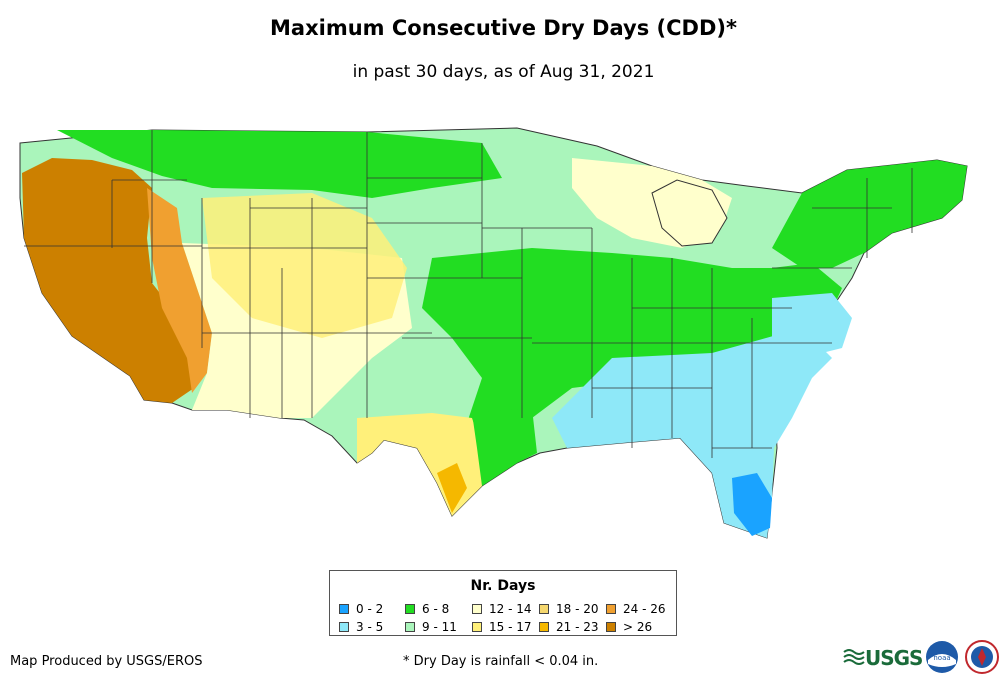  Describe the element at coordinates (503, 28) in the screenshot. I see `map-title: Maximum Consecutive Dry Days (CDD)*` at that location.